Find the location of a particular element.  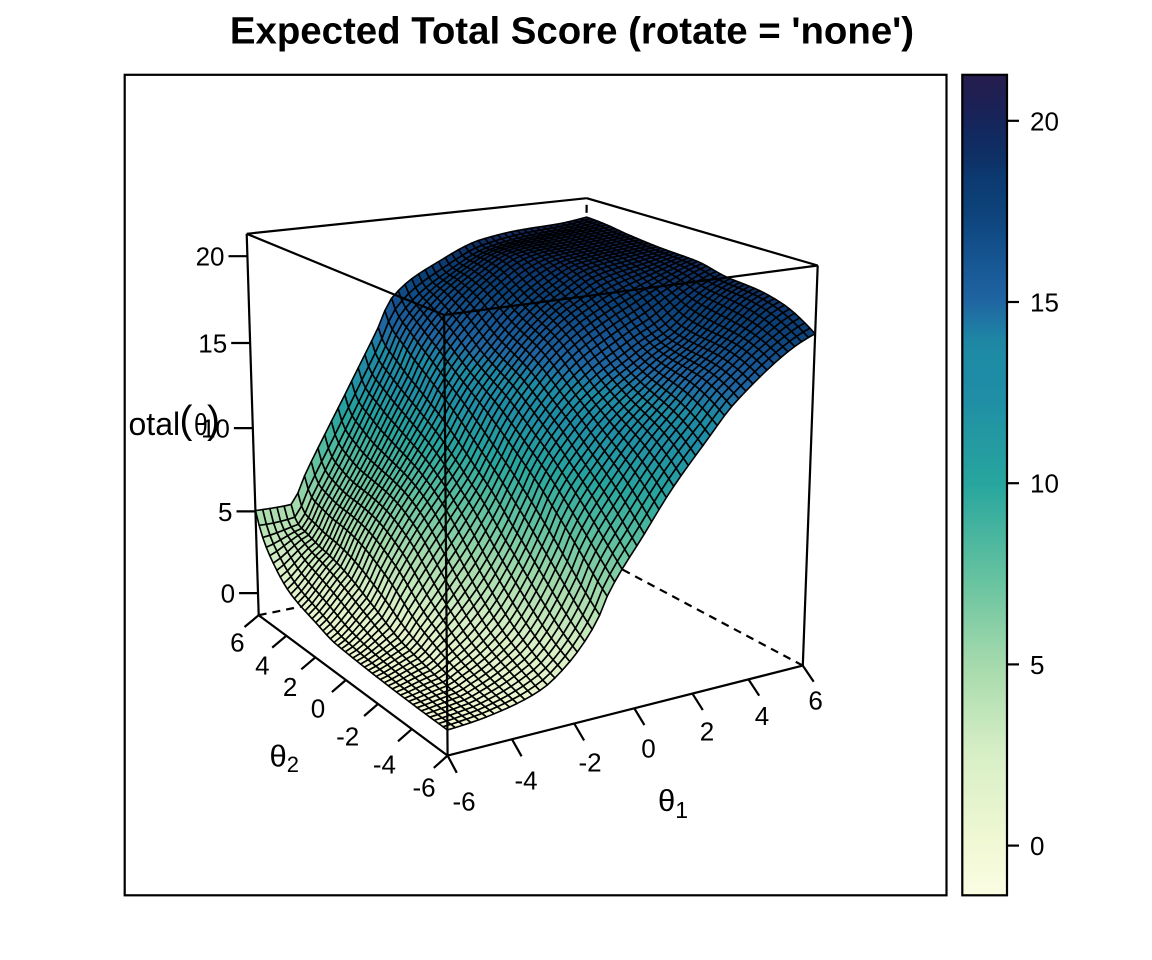

svg-text: θ is located at coordinates (201, 424).